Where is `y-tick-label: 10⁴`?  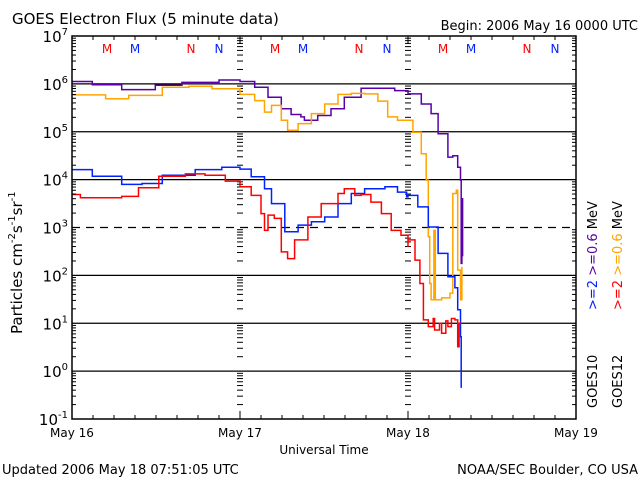
y-tick-label: 10⁴ is located at coordinates (55, 180).